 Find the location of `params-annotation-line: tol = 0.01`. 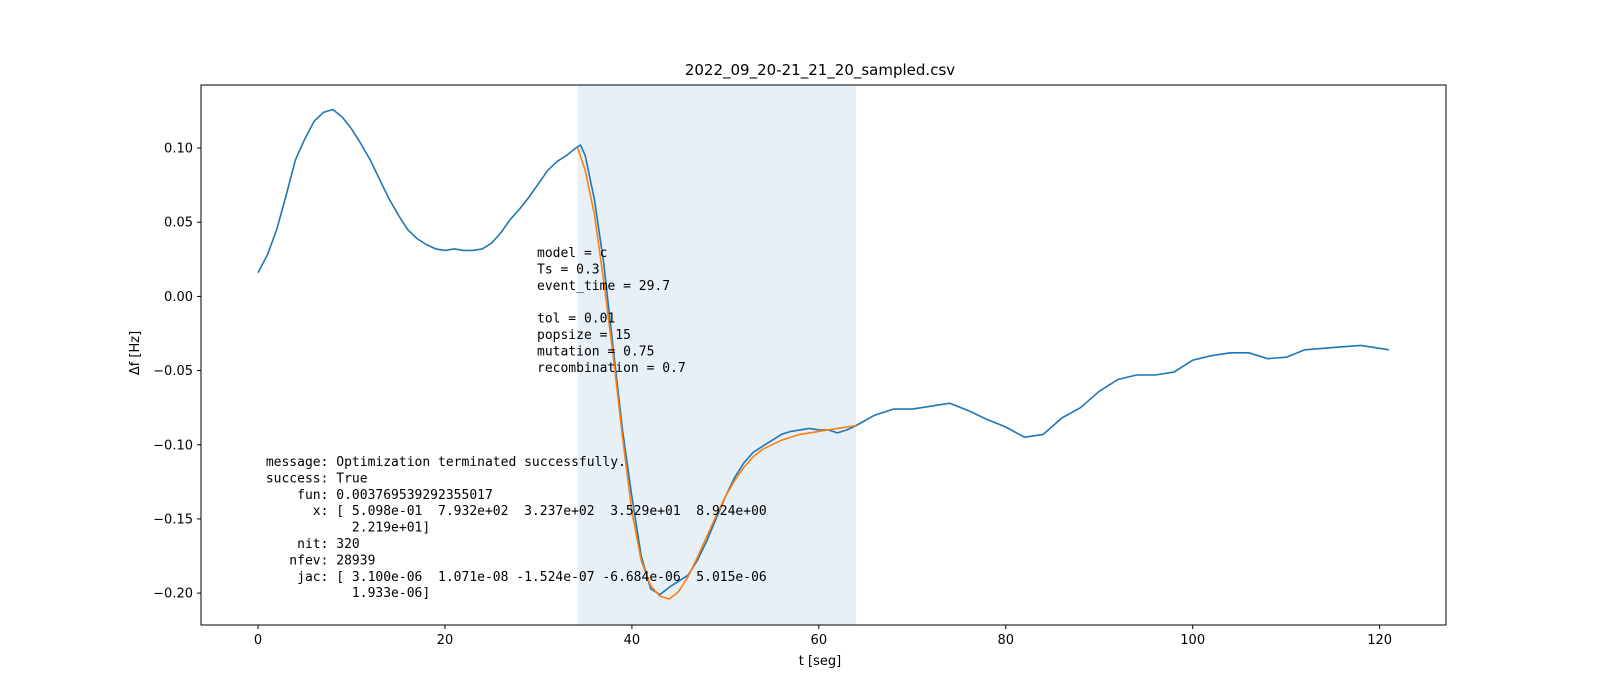

params-annotation-line: tol = 0.01 is located at coordinates (576, 319).